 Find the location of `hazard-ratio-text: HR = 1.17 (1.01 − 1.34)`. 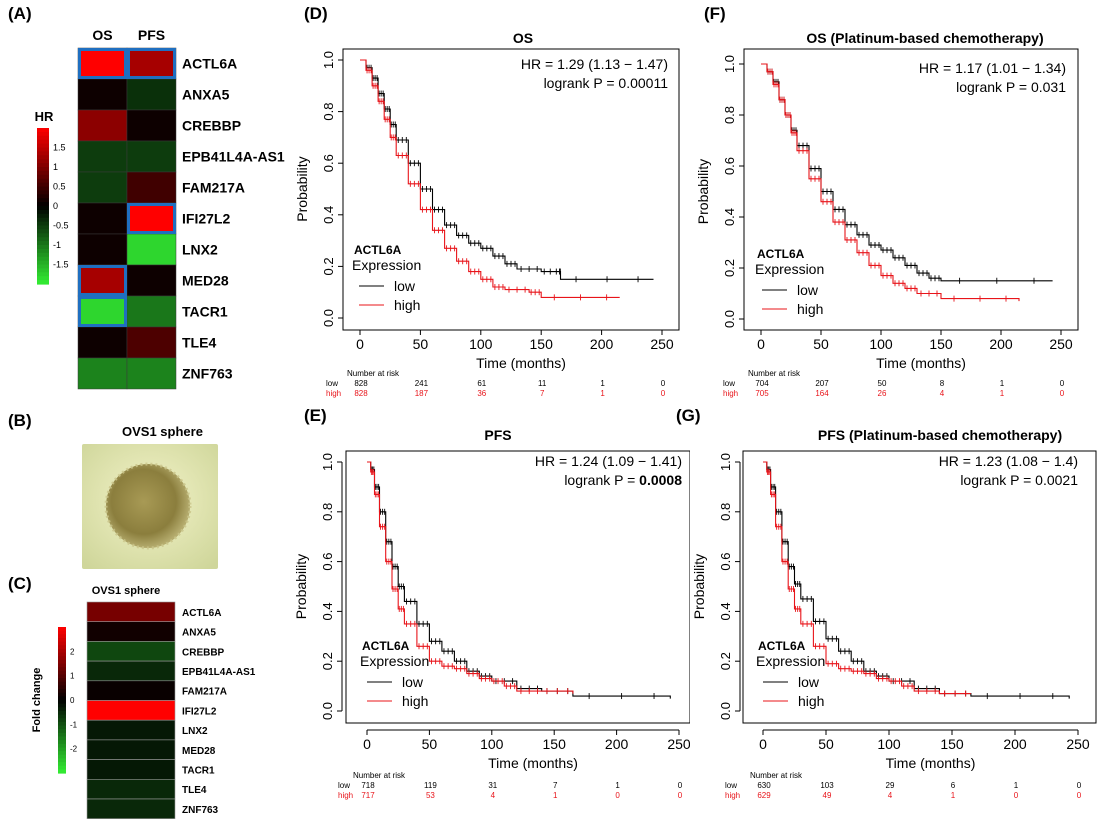

hazard-ratio-text: HR = 1.17 (1.01 − 1.34) is located at coordinates (992, 68).